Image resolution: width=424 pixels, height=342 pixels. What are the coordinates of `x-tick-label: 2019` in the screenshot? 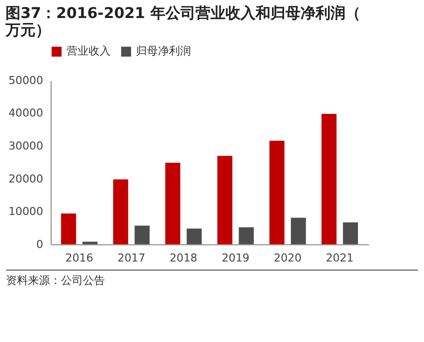 It's located at (236, 258).